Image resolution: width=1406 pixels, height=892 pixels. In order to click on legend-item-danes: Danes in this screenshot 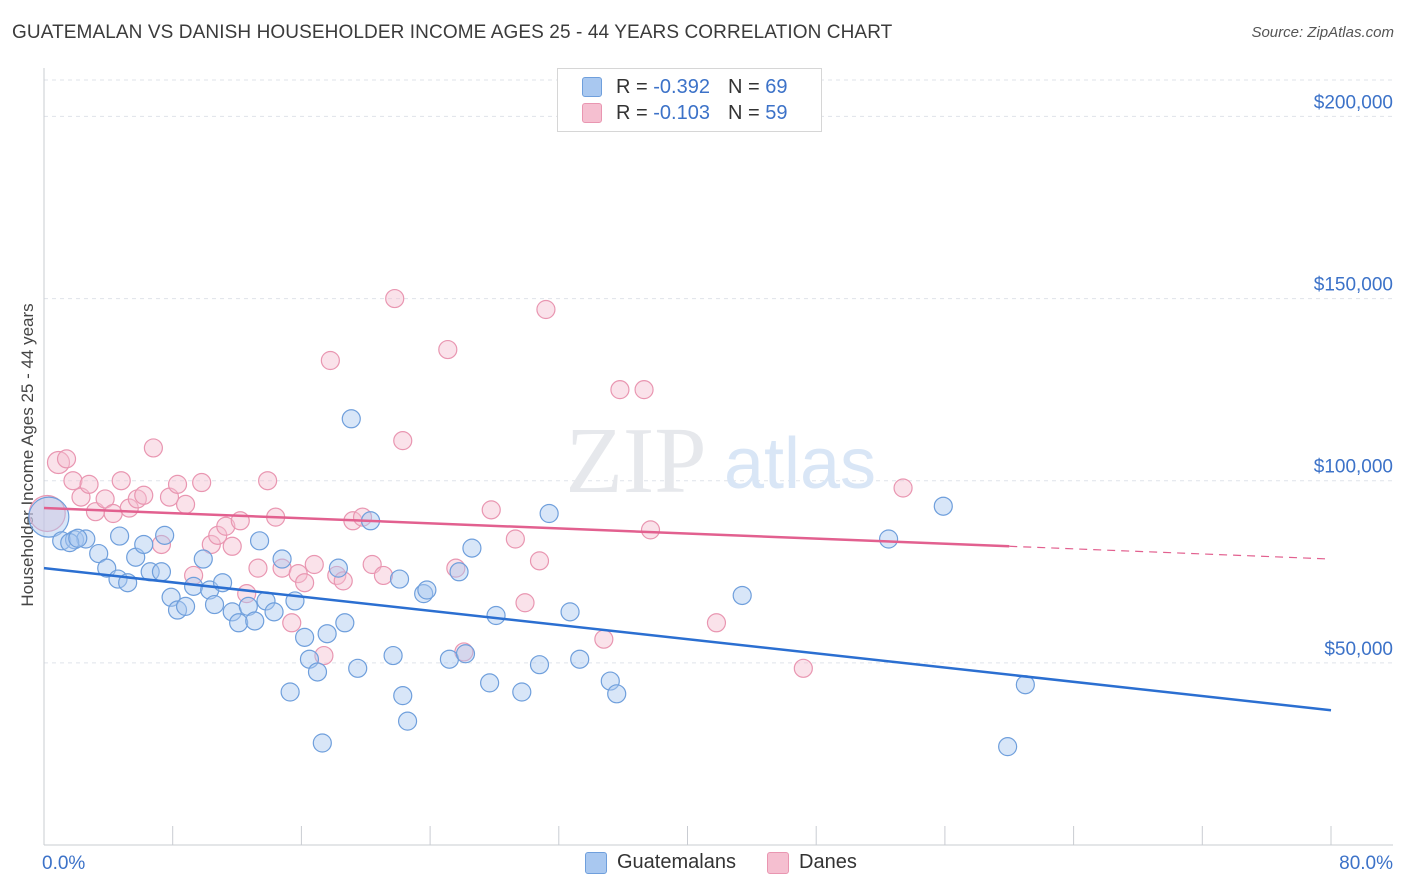, I will do `click(812, 862)`.